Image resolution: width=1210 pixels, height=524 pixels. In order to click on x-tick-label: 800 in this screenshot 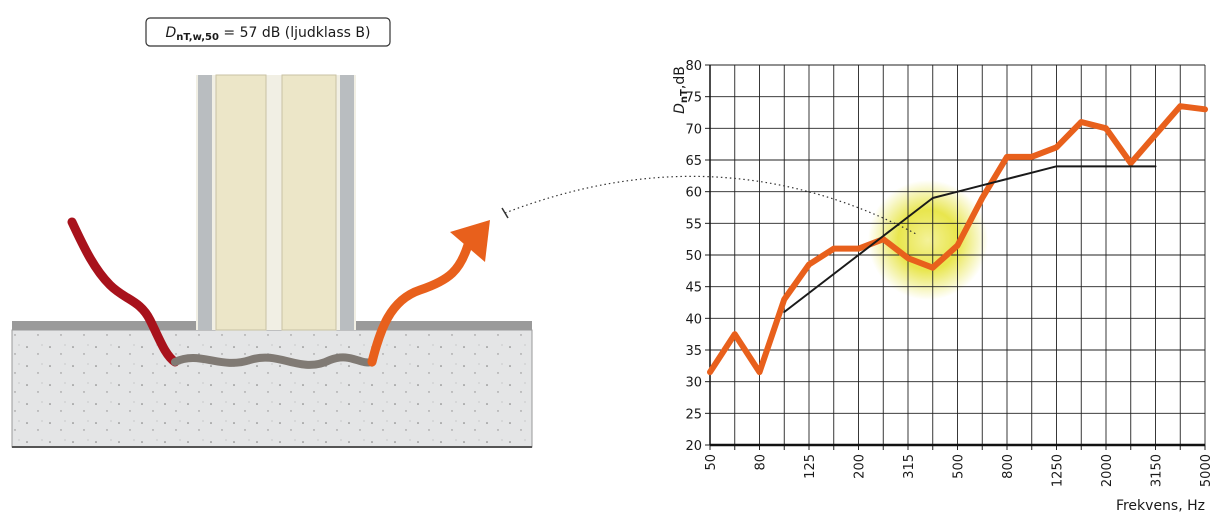, I will do `click(1008, 466)`.